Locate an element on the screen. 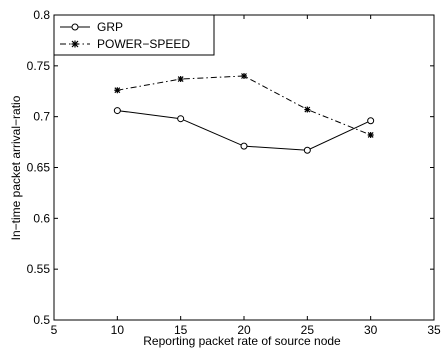  y-tick-label: 0.8 is located at coordinates (41, 15).